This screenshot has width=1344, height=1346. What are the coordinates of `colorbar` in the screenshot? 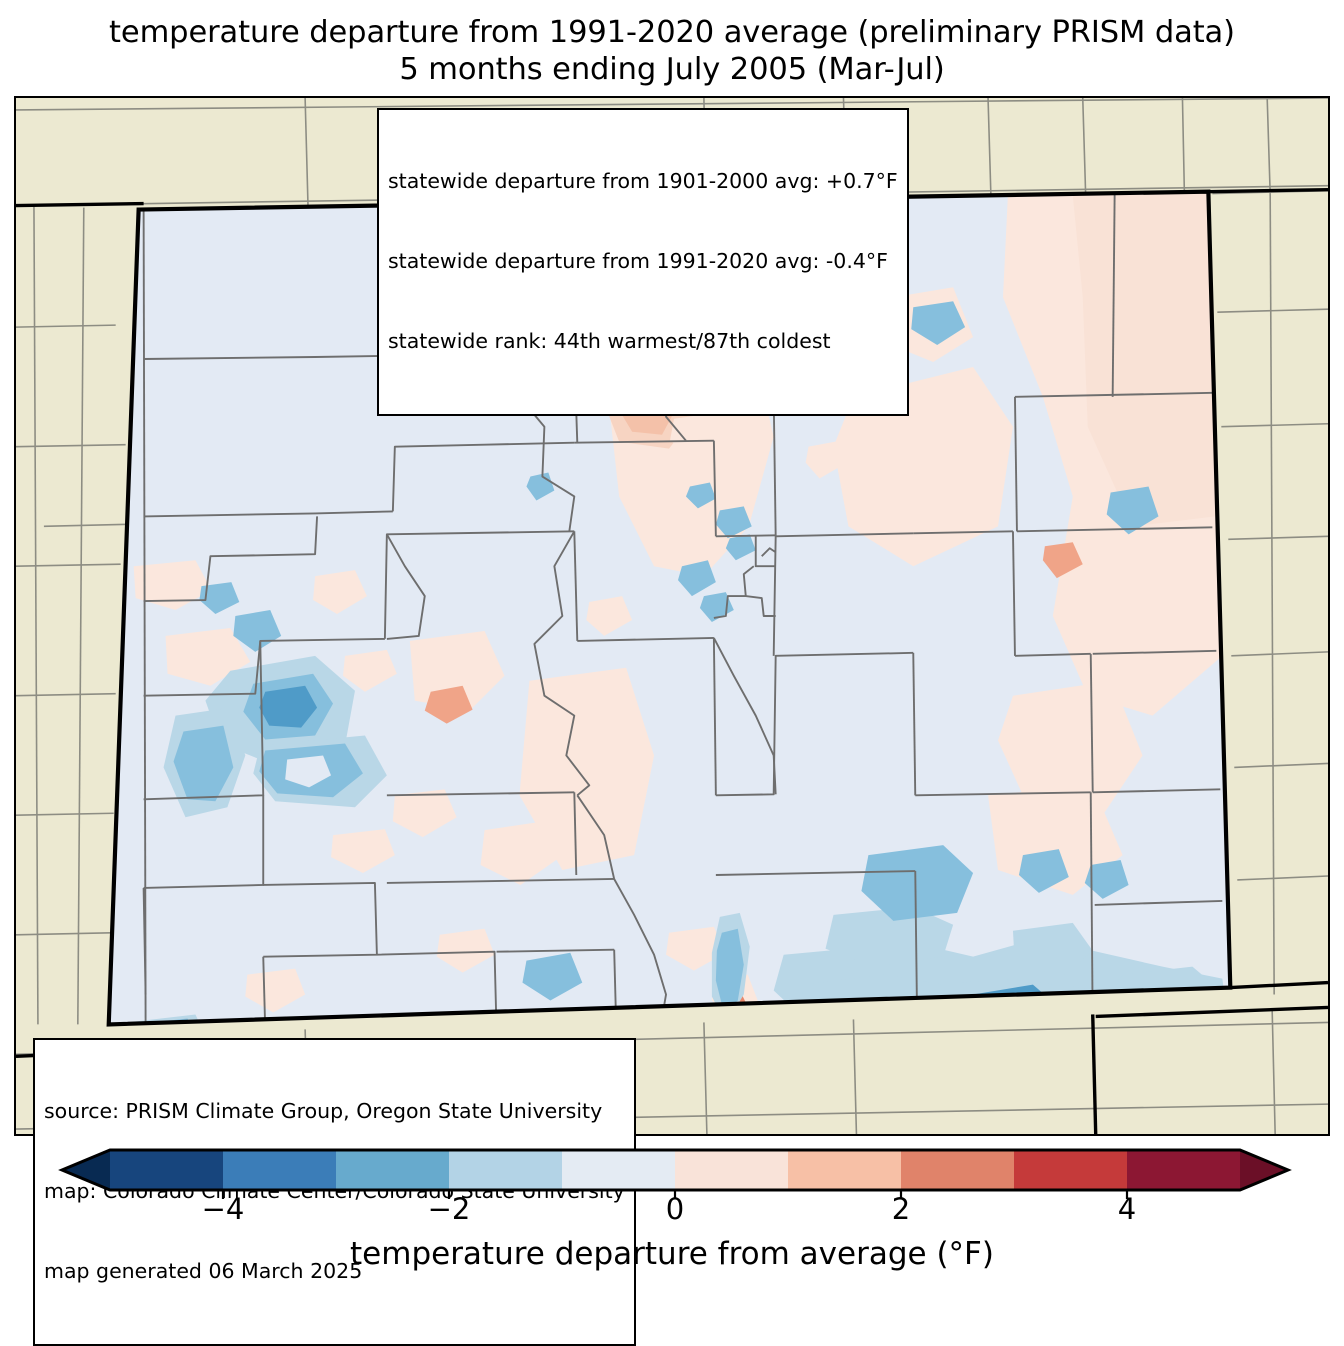 It's located at (672, 1170).